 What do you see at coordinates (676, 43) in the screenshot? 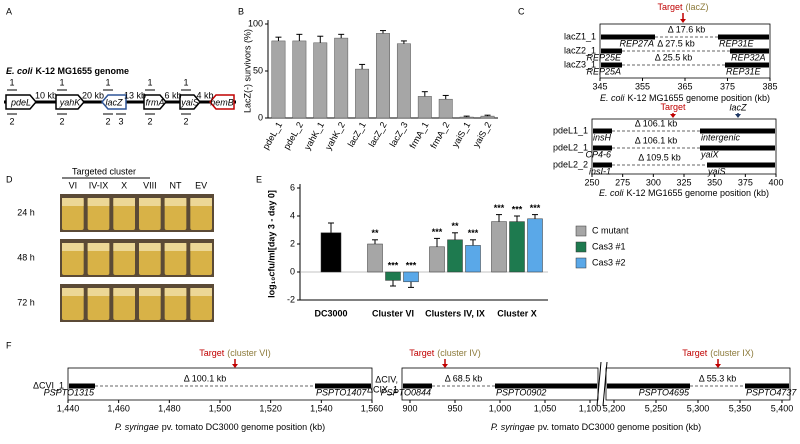
I see `deletion-label: Δ 27.5 kb` at bounding box center [676, 43].